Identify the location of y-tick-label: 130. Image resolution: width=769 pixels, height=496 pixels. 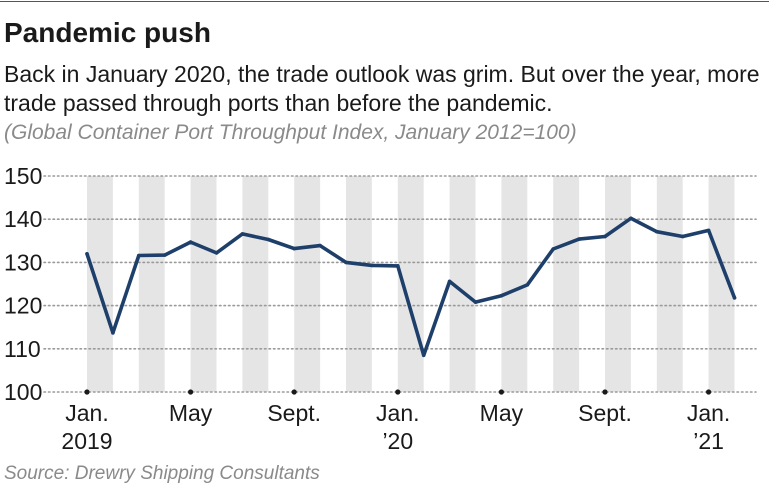
(23, 262).